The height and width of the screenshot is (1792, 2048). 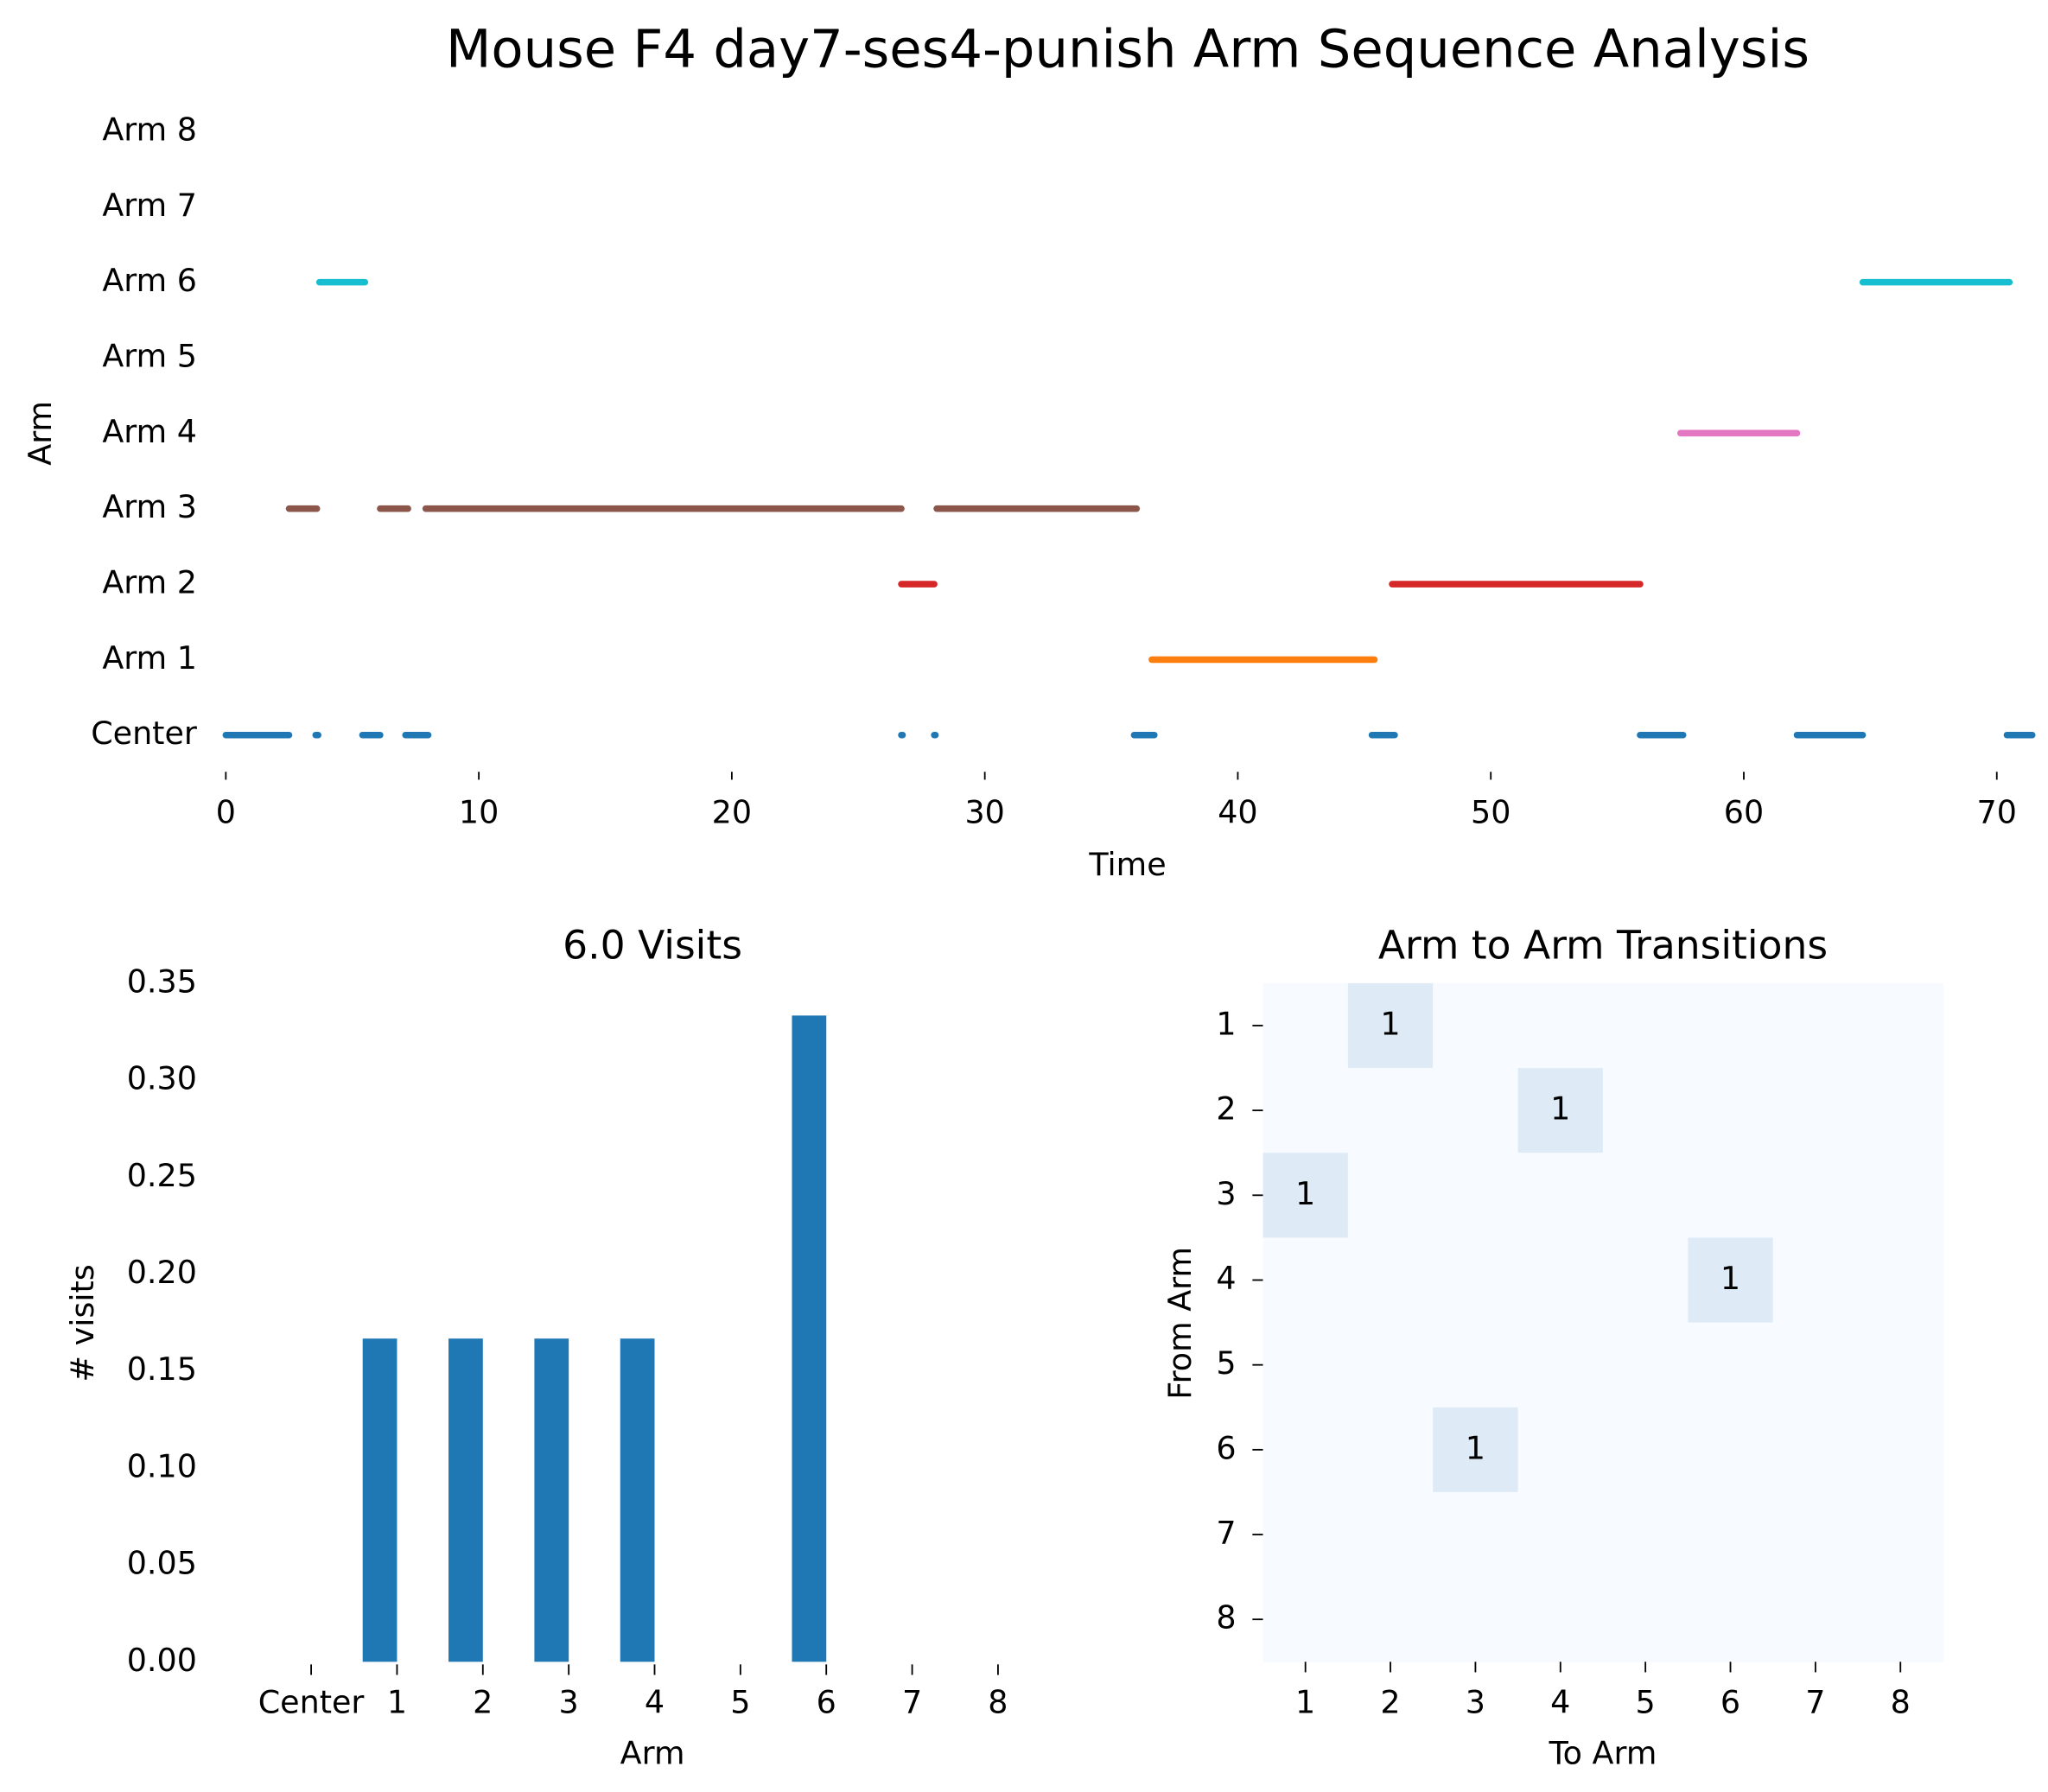 I want to click on y-tick-label: Arm 3, so click(x=149, y=506).